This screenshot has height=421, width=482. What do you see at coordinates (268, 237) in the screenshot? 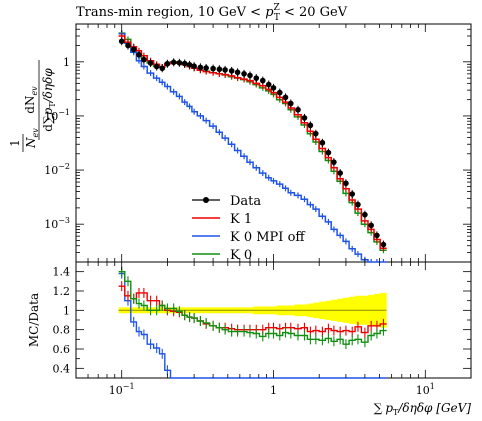
I see `legend-label-k0-mpi-off: K 0 MPI off` at bounding box center [268, 237].